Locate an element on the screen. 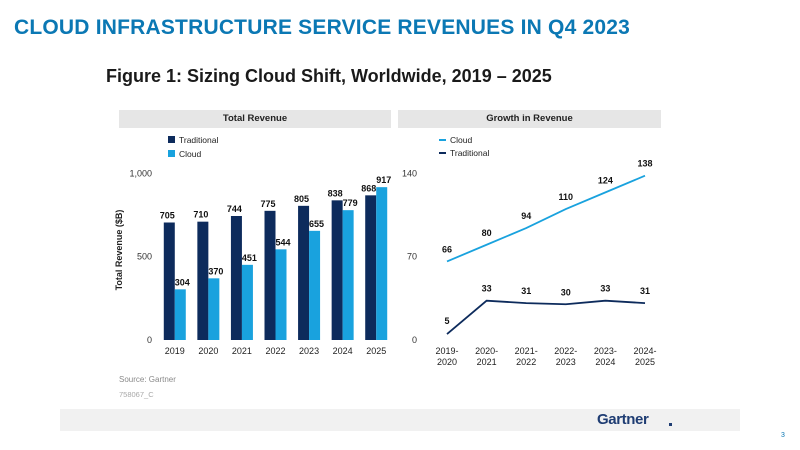 The width and height of the screenshot is (800, 450). x-tick-label: 2024- is located at coordinates (644, 351).